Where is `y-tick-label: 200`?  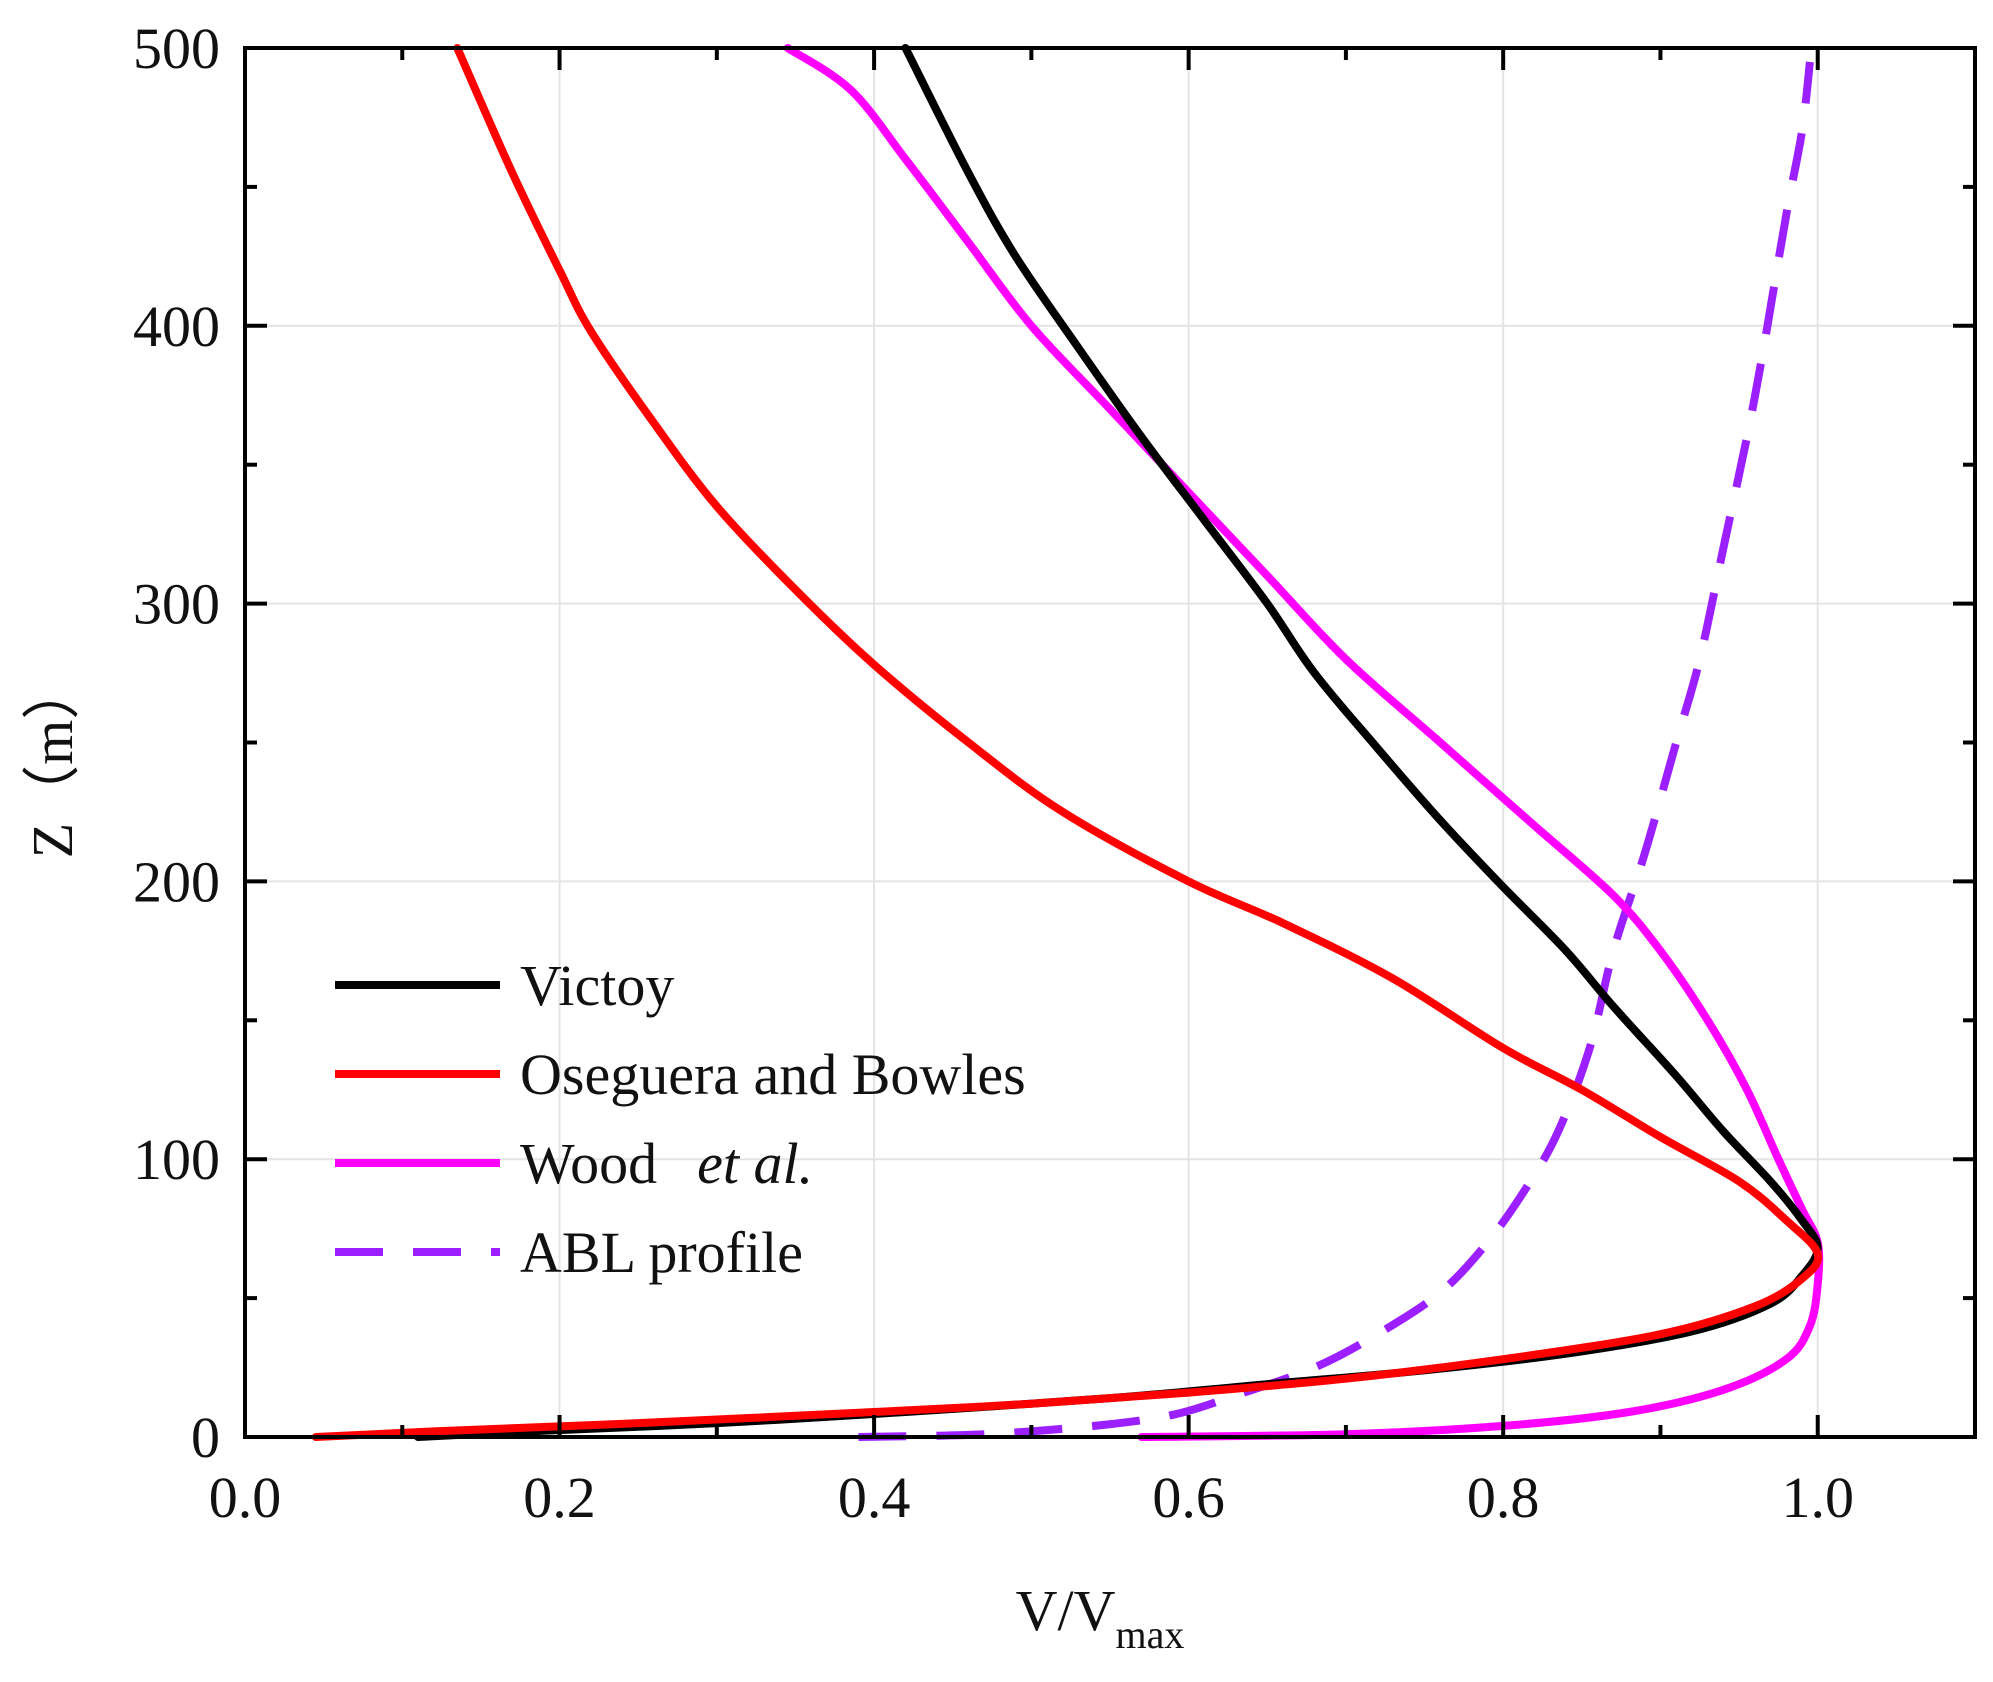
y-tick-label: 200 is located at coordinates (176, 881).